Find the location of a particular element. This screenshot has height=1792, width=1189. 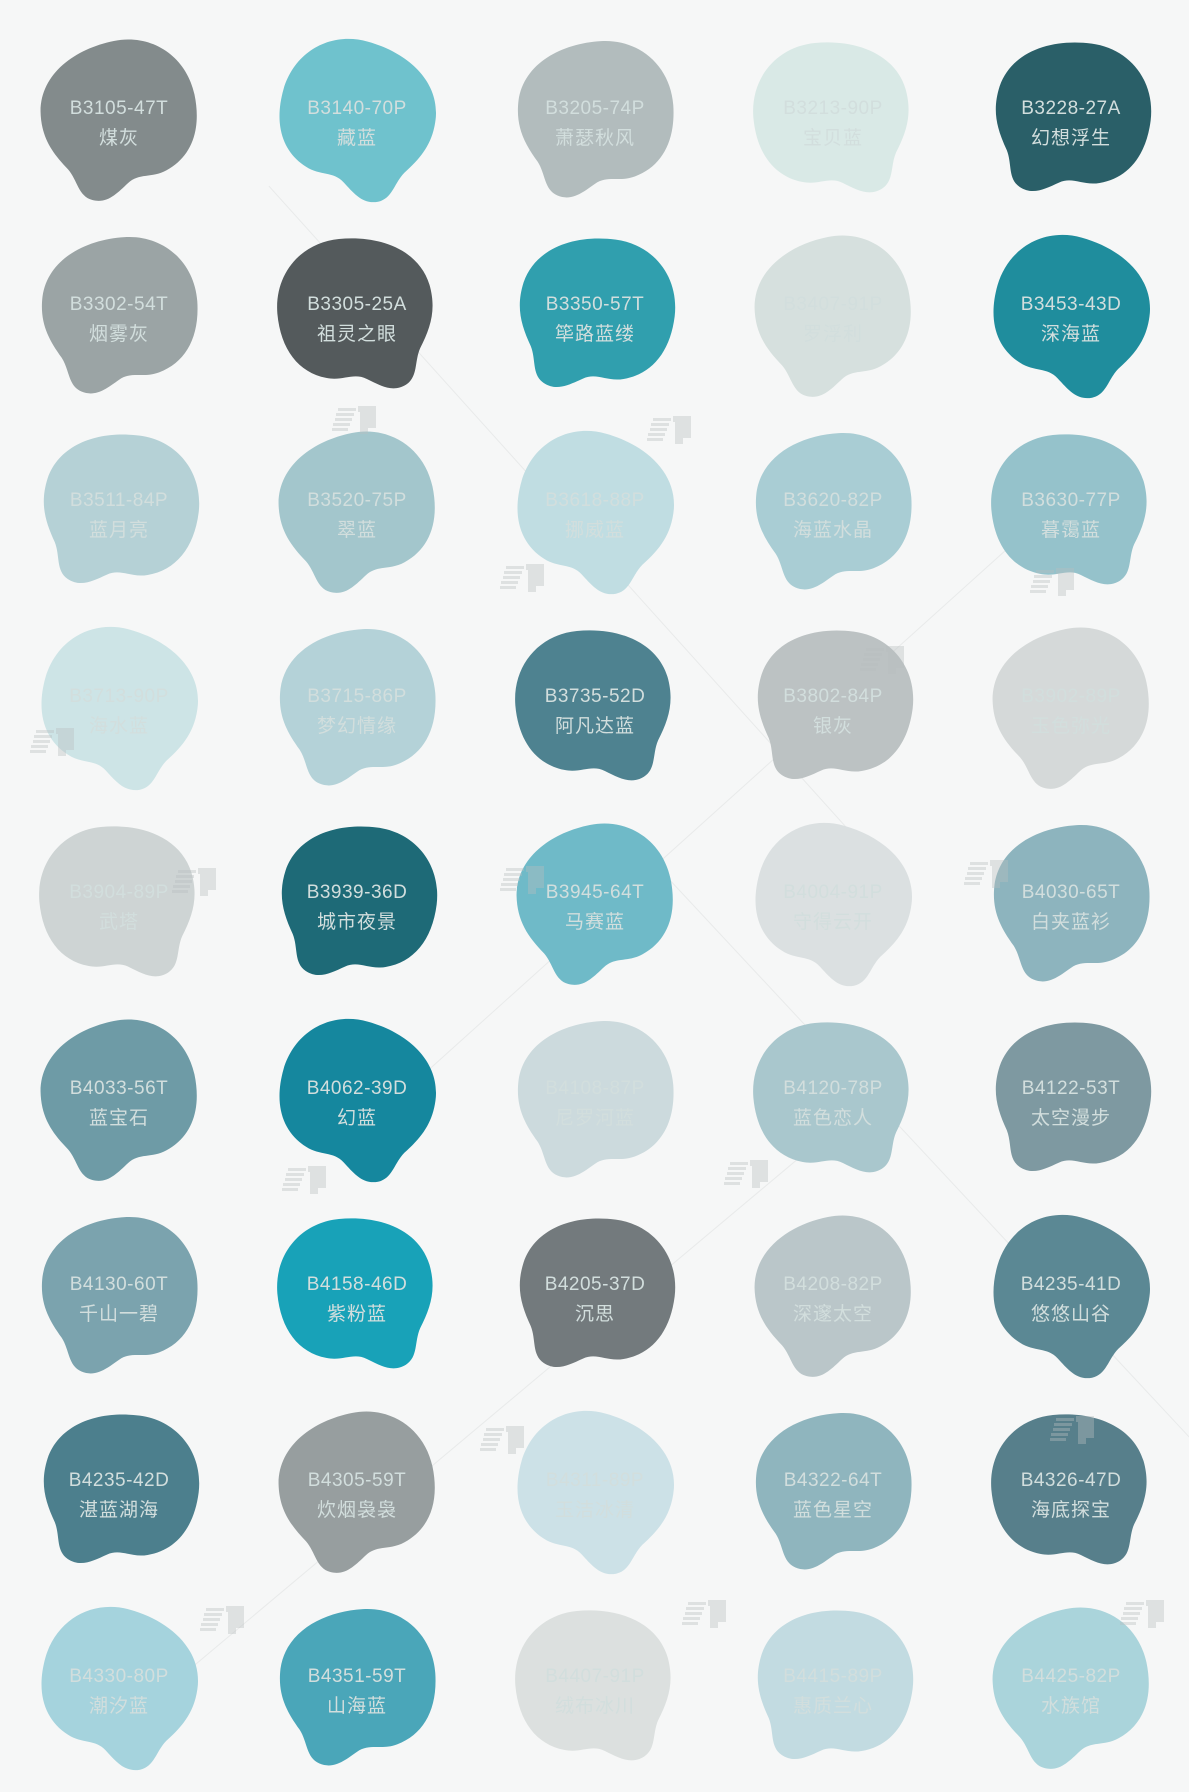

color-swatch: B4004-91P 守得云开 is located at coordinates (833, 904).